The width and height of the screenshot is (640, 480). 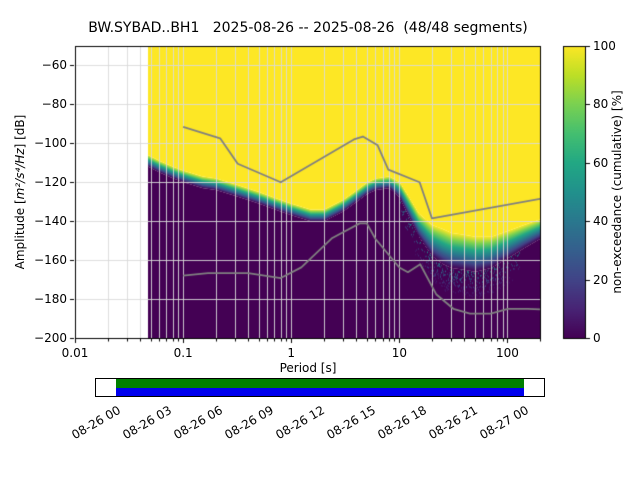 What do you see at coordinates (601, 279) in the screenshot?
I see `colorbar-tick-label: 20` at bounding box center [601, 279].